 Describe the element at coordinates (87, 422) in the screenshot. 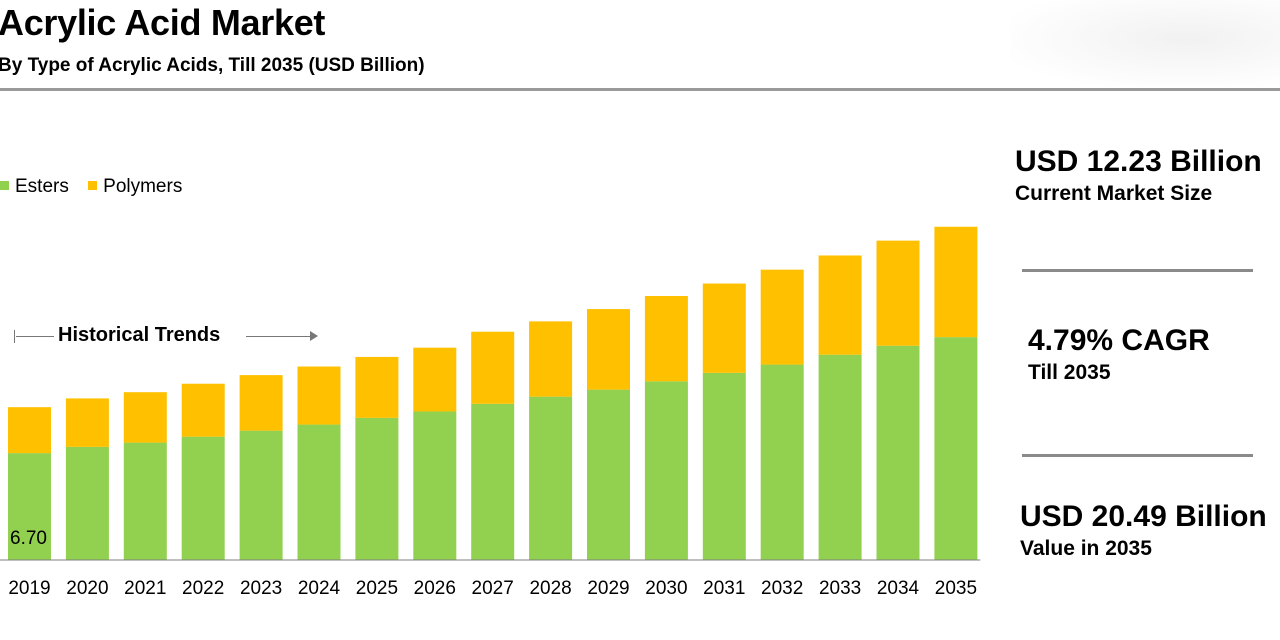

I see `bar-polymers-2020` at that location.